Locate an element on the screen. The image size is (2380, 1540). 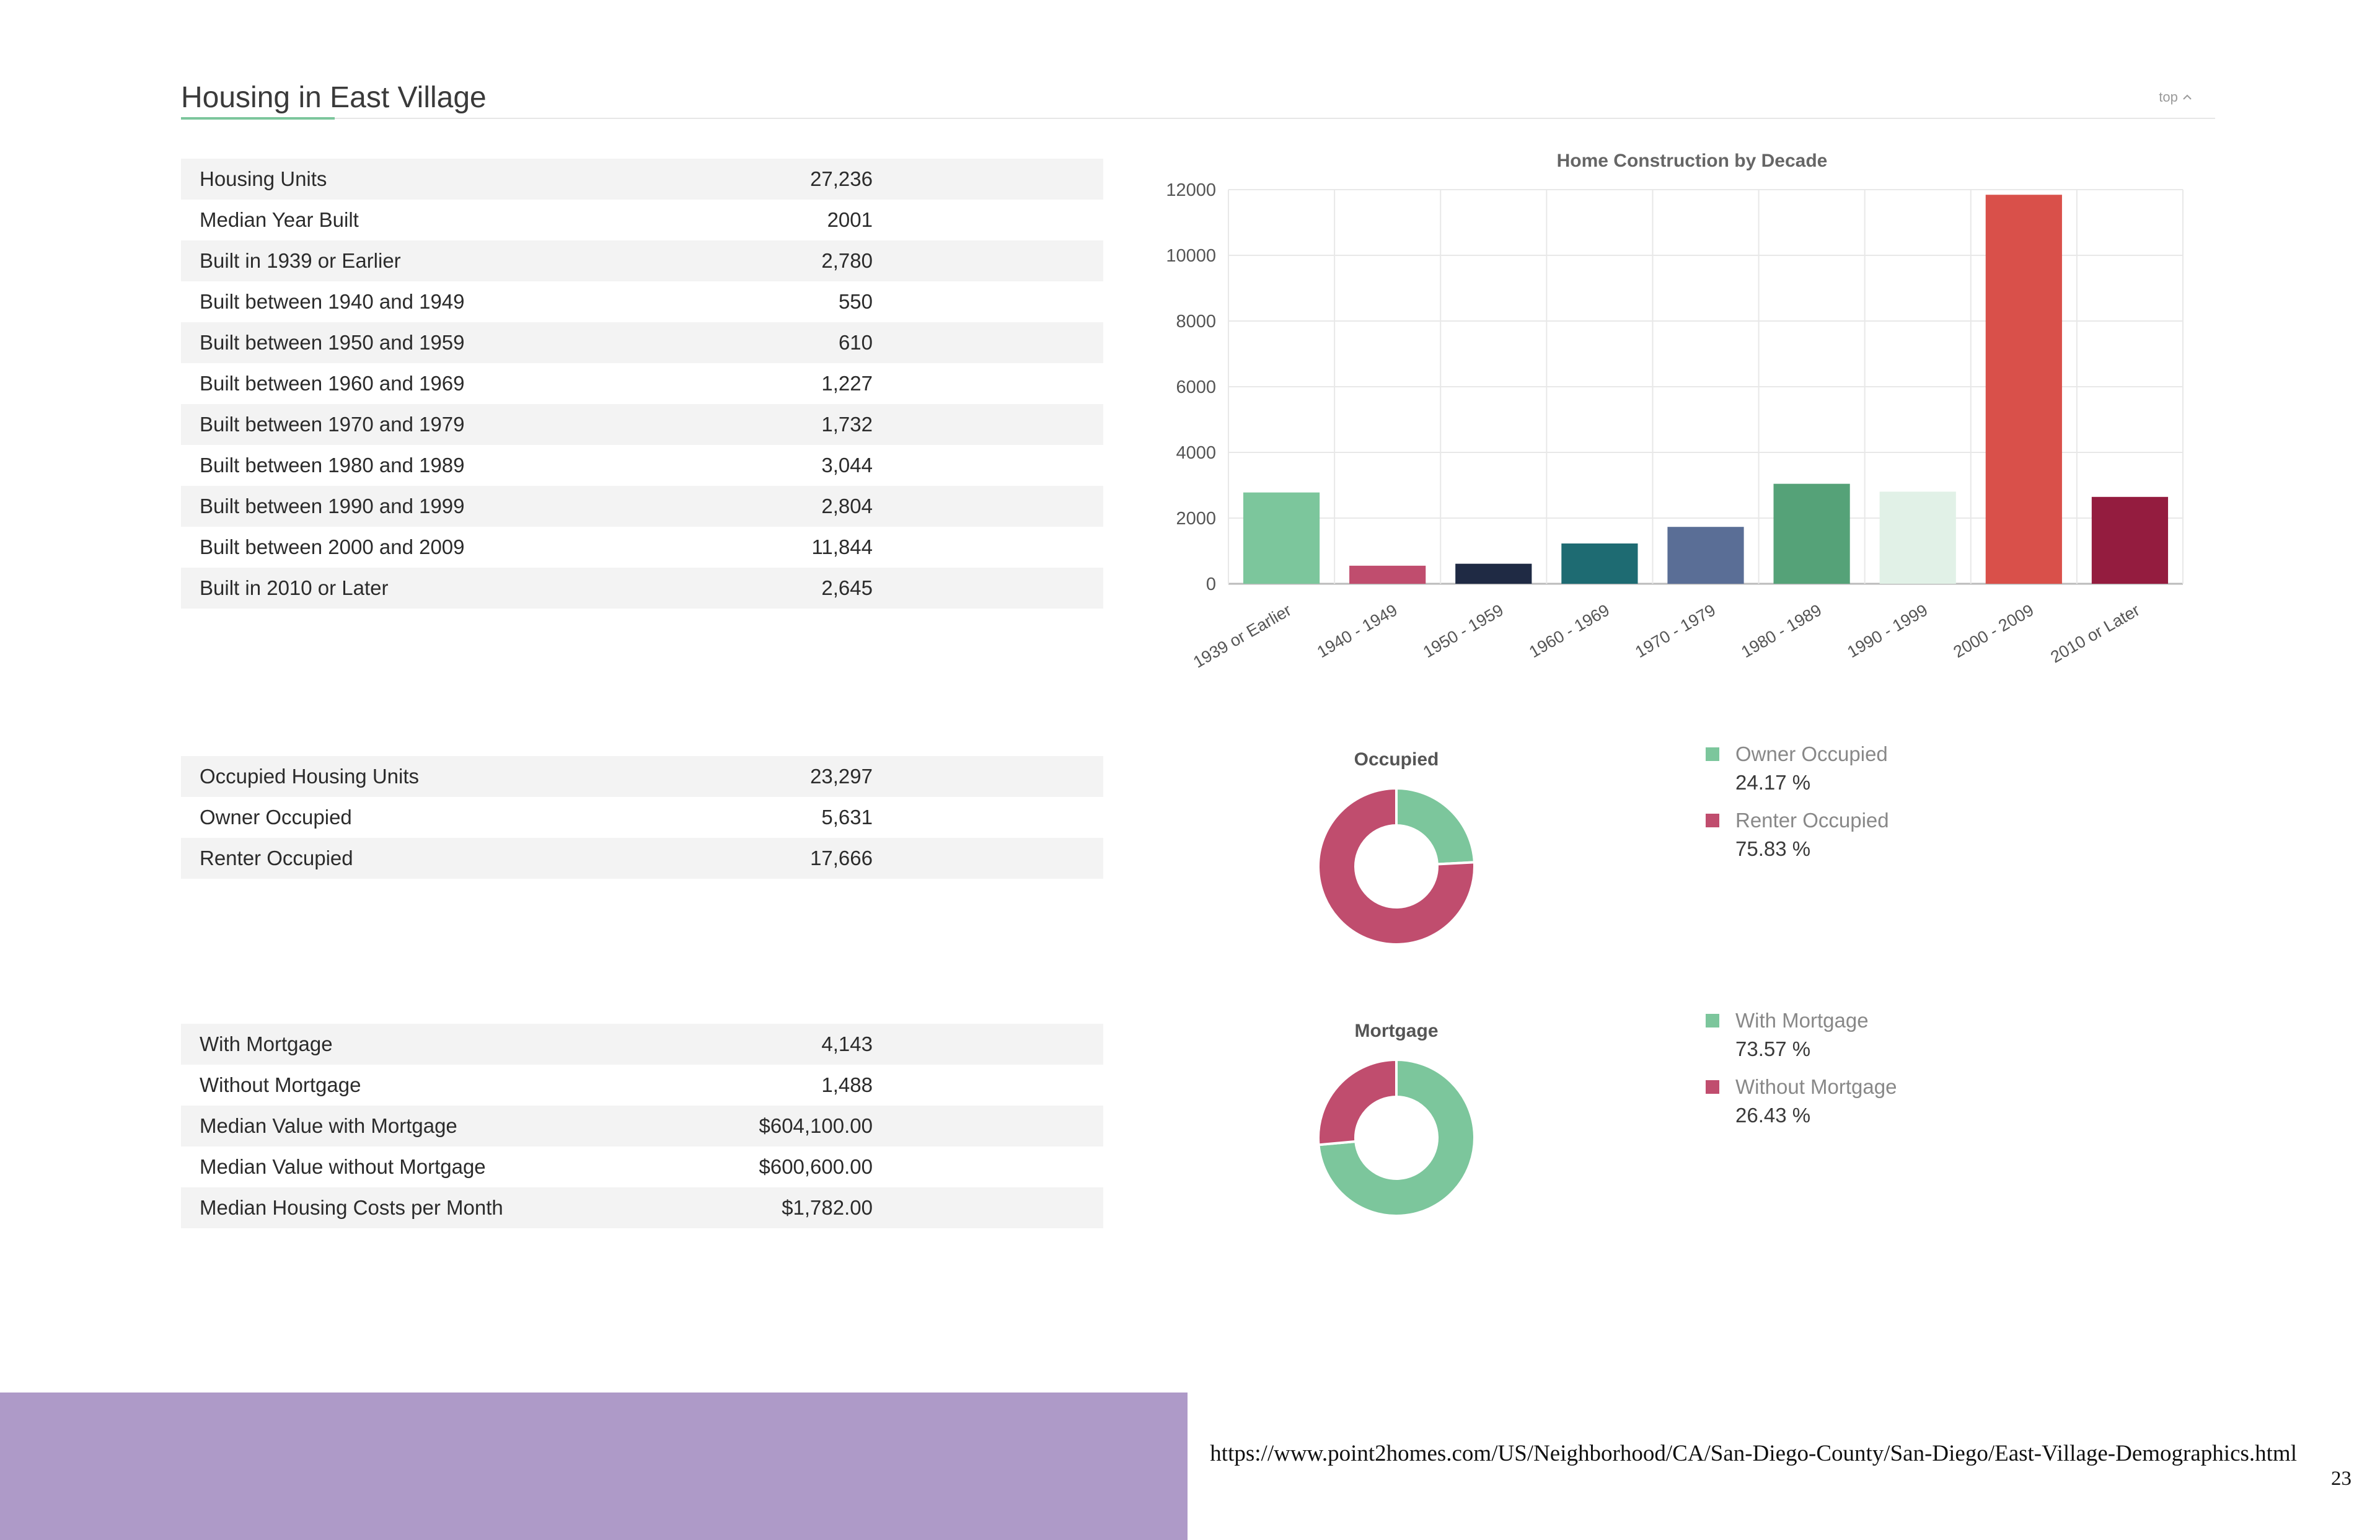
row-label: Built between 1970 and 1979 is located at coordinates (332, 424).